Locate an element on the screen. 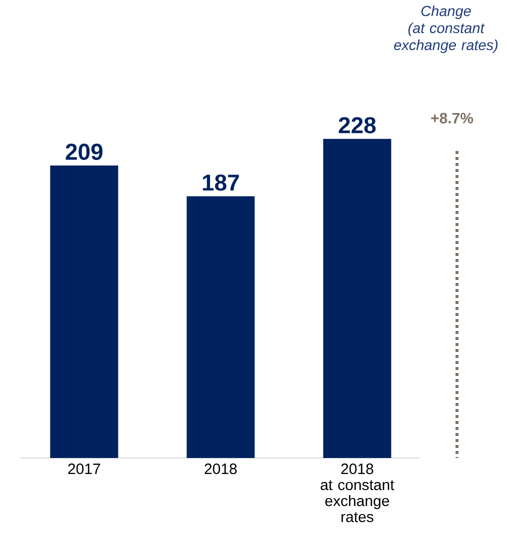 The width and height of the screenshot is (507, 545). x-tick-label: 2018 at constant exchange rates is located at coordinates (357, 493).